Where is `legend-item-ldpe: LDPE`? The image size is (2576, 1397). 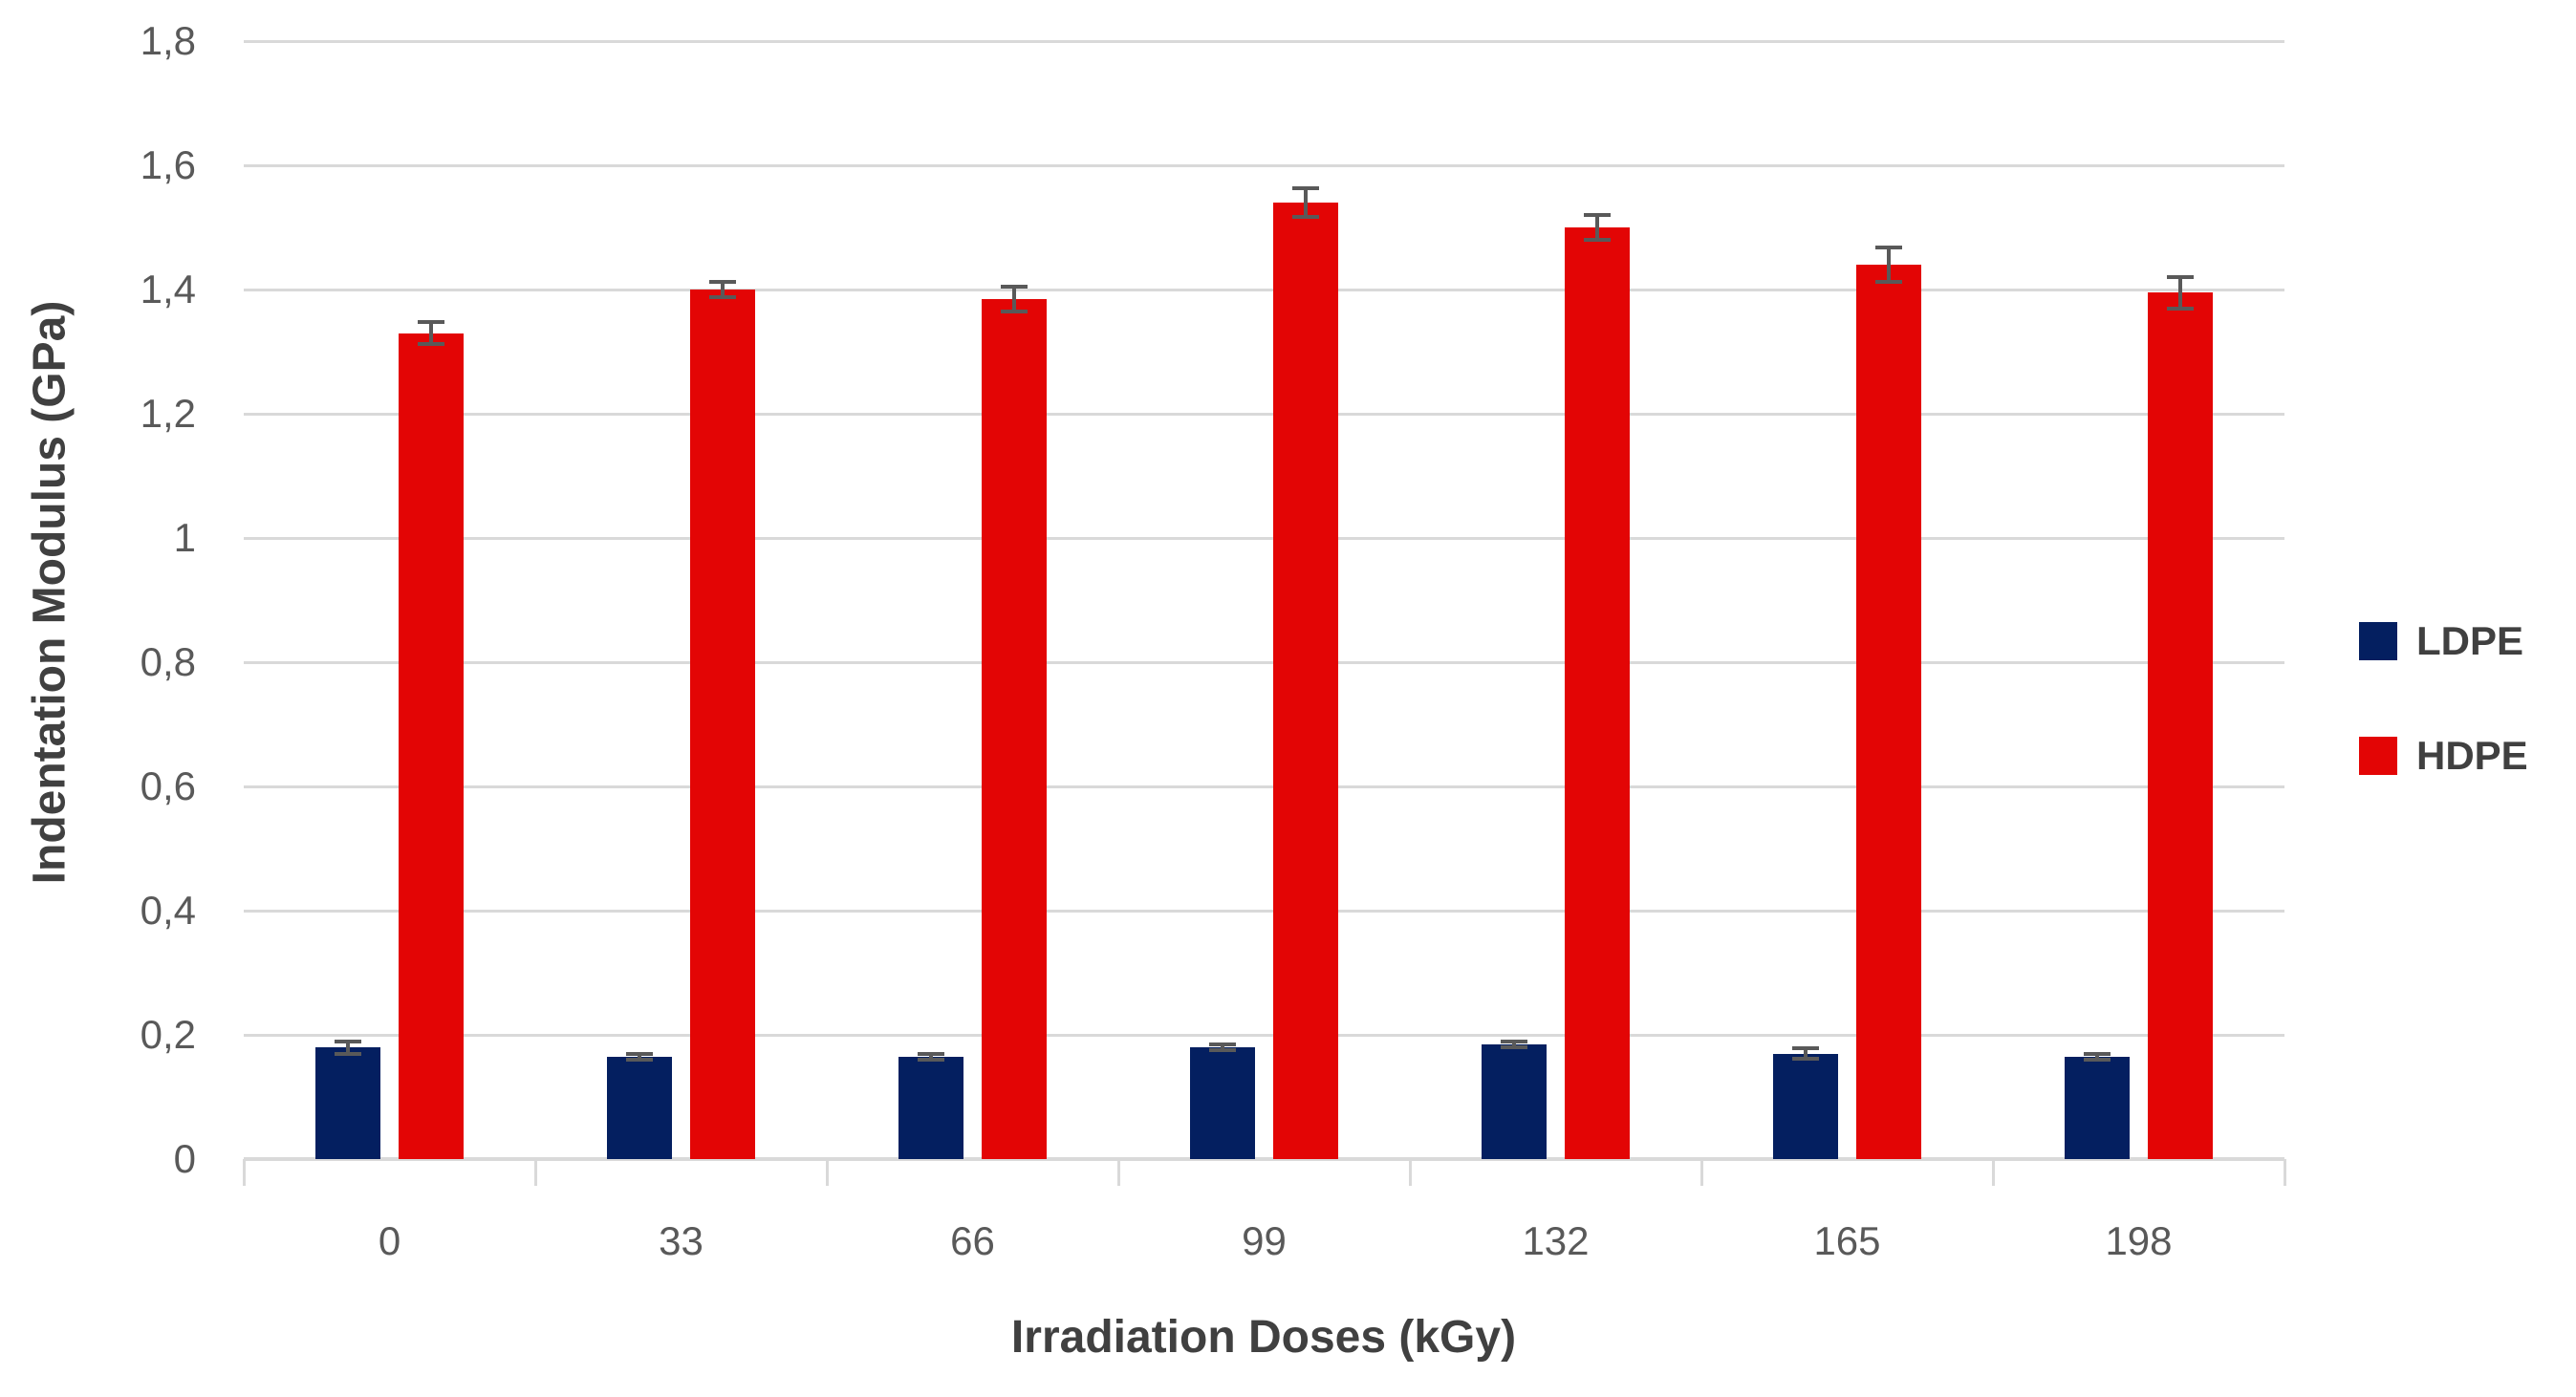
legend-item-ldpe: LDPE is located at coordinates (2443, 641).